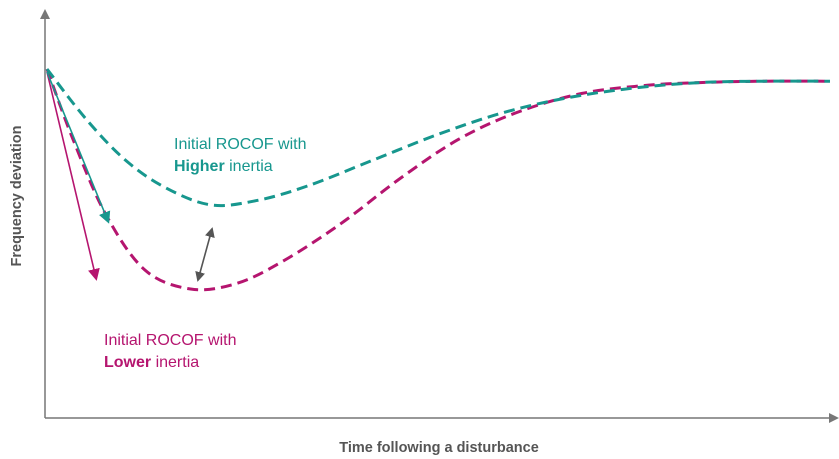  Describe the element at coordinates (205, 254) in the screenshot. I see `inertia-gap-arrow` at that location.